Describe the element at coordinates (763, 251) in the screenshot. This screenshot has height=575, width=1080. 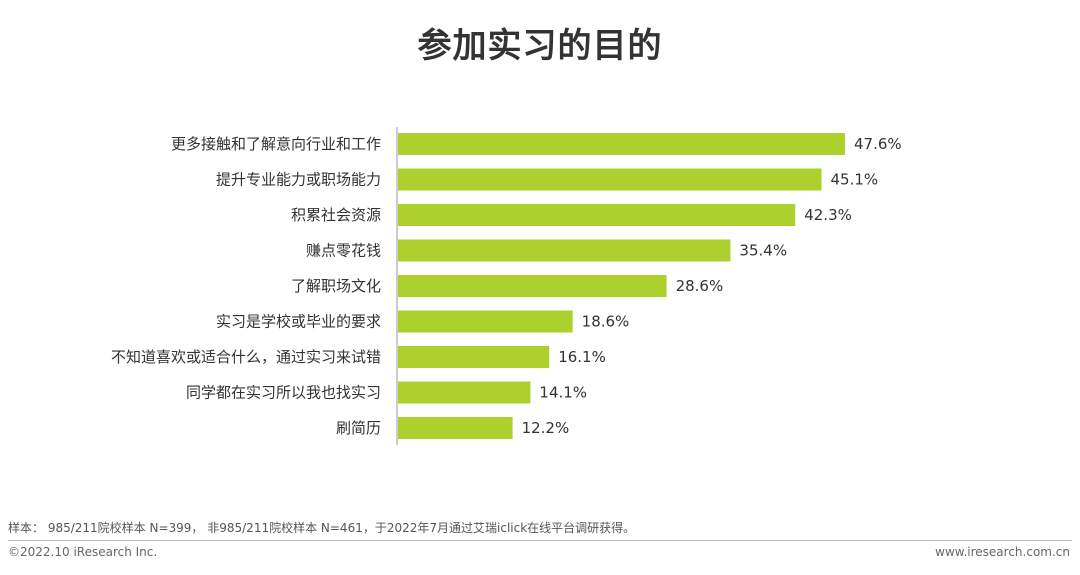
I see `value-label-3: 35.4%` at that location.